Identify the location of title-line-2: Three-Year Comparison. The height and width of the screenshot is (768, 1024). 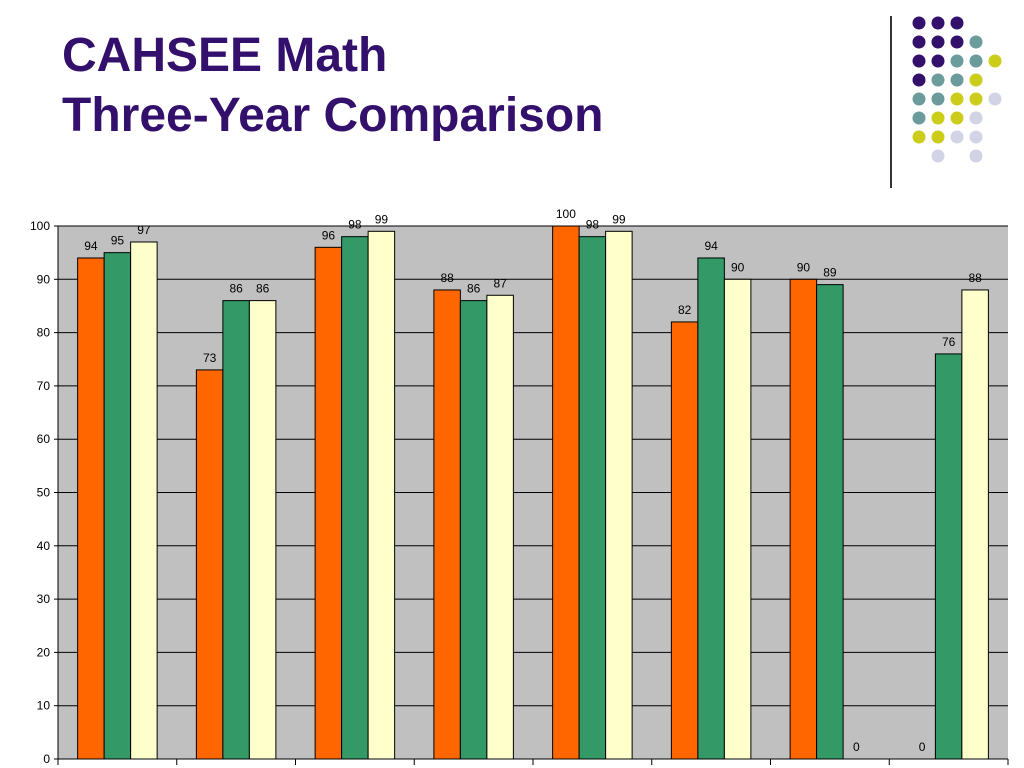
(333, 115).